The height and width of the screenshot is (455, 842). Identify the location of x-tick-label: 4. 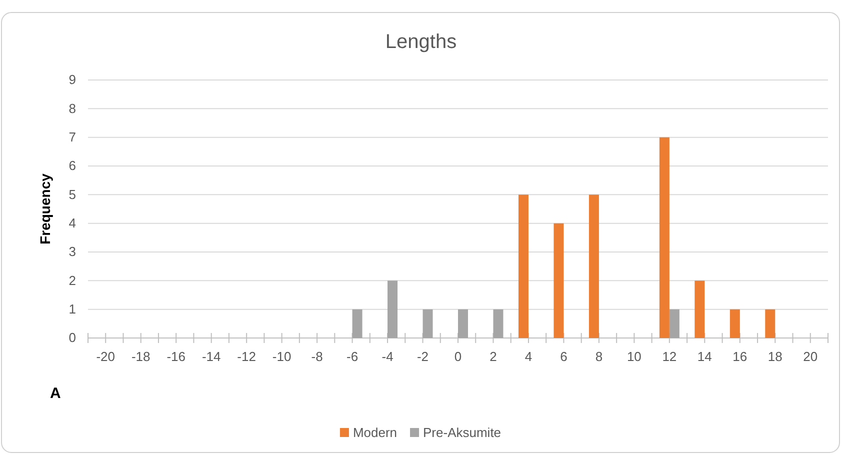
(528, 356).